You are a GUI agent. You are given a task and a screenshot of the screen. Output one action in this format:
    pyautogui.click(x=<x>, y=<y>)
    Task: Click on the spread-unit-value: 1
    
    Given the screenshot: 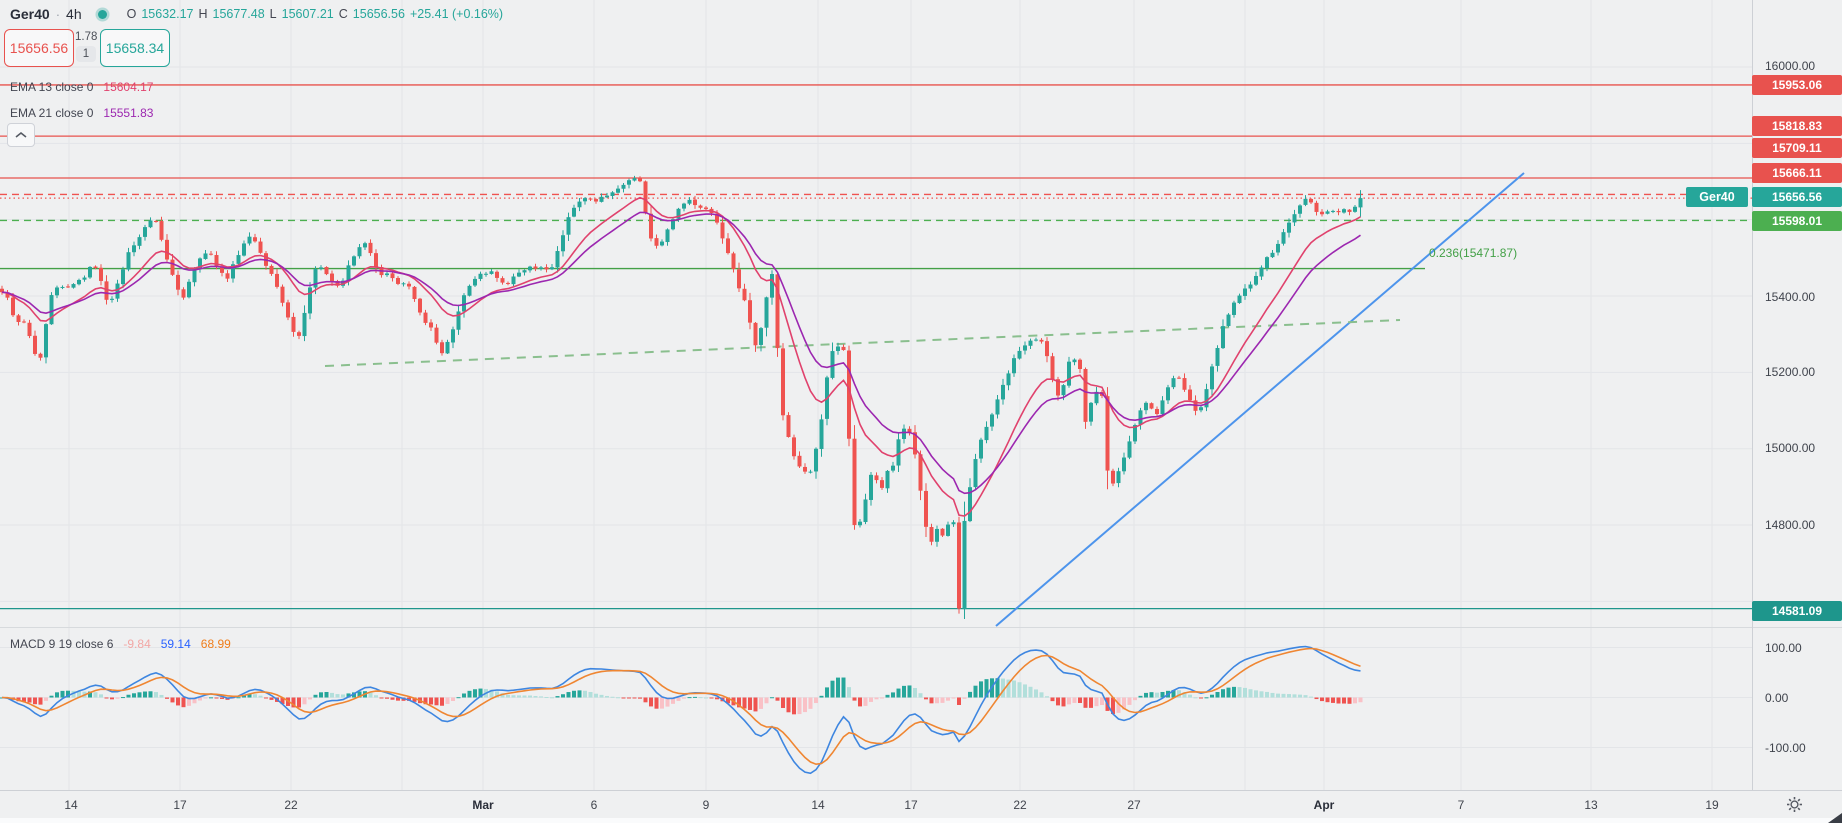 What is the action you would take?
    pyautogui.click(x=86, y=54)
    